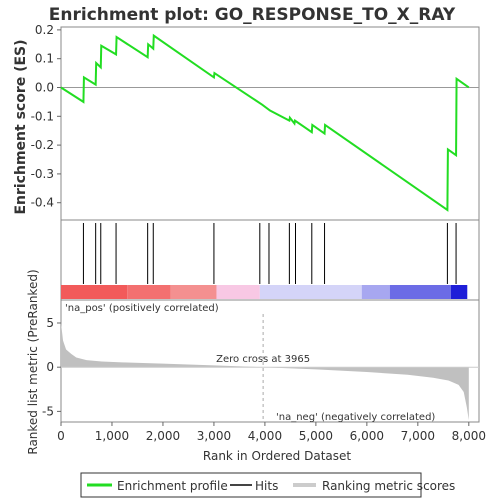 The height and width of the screenshot is (500, 500). I want to click on legend-enrichment-label: Enrichment profile, so click(172, 486).